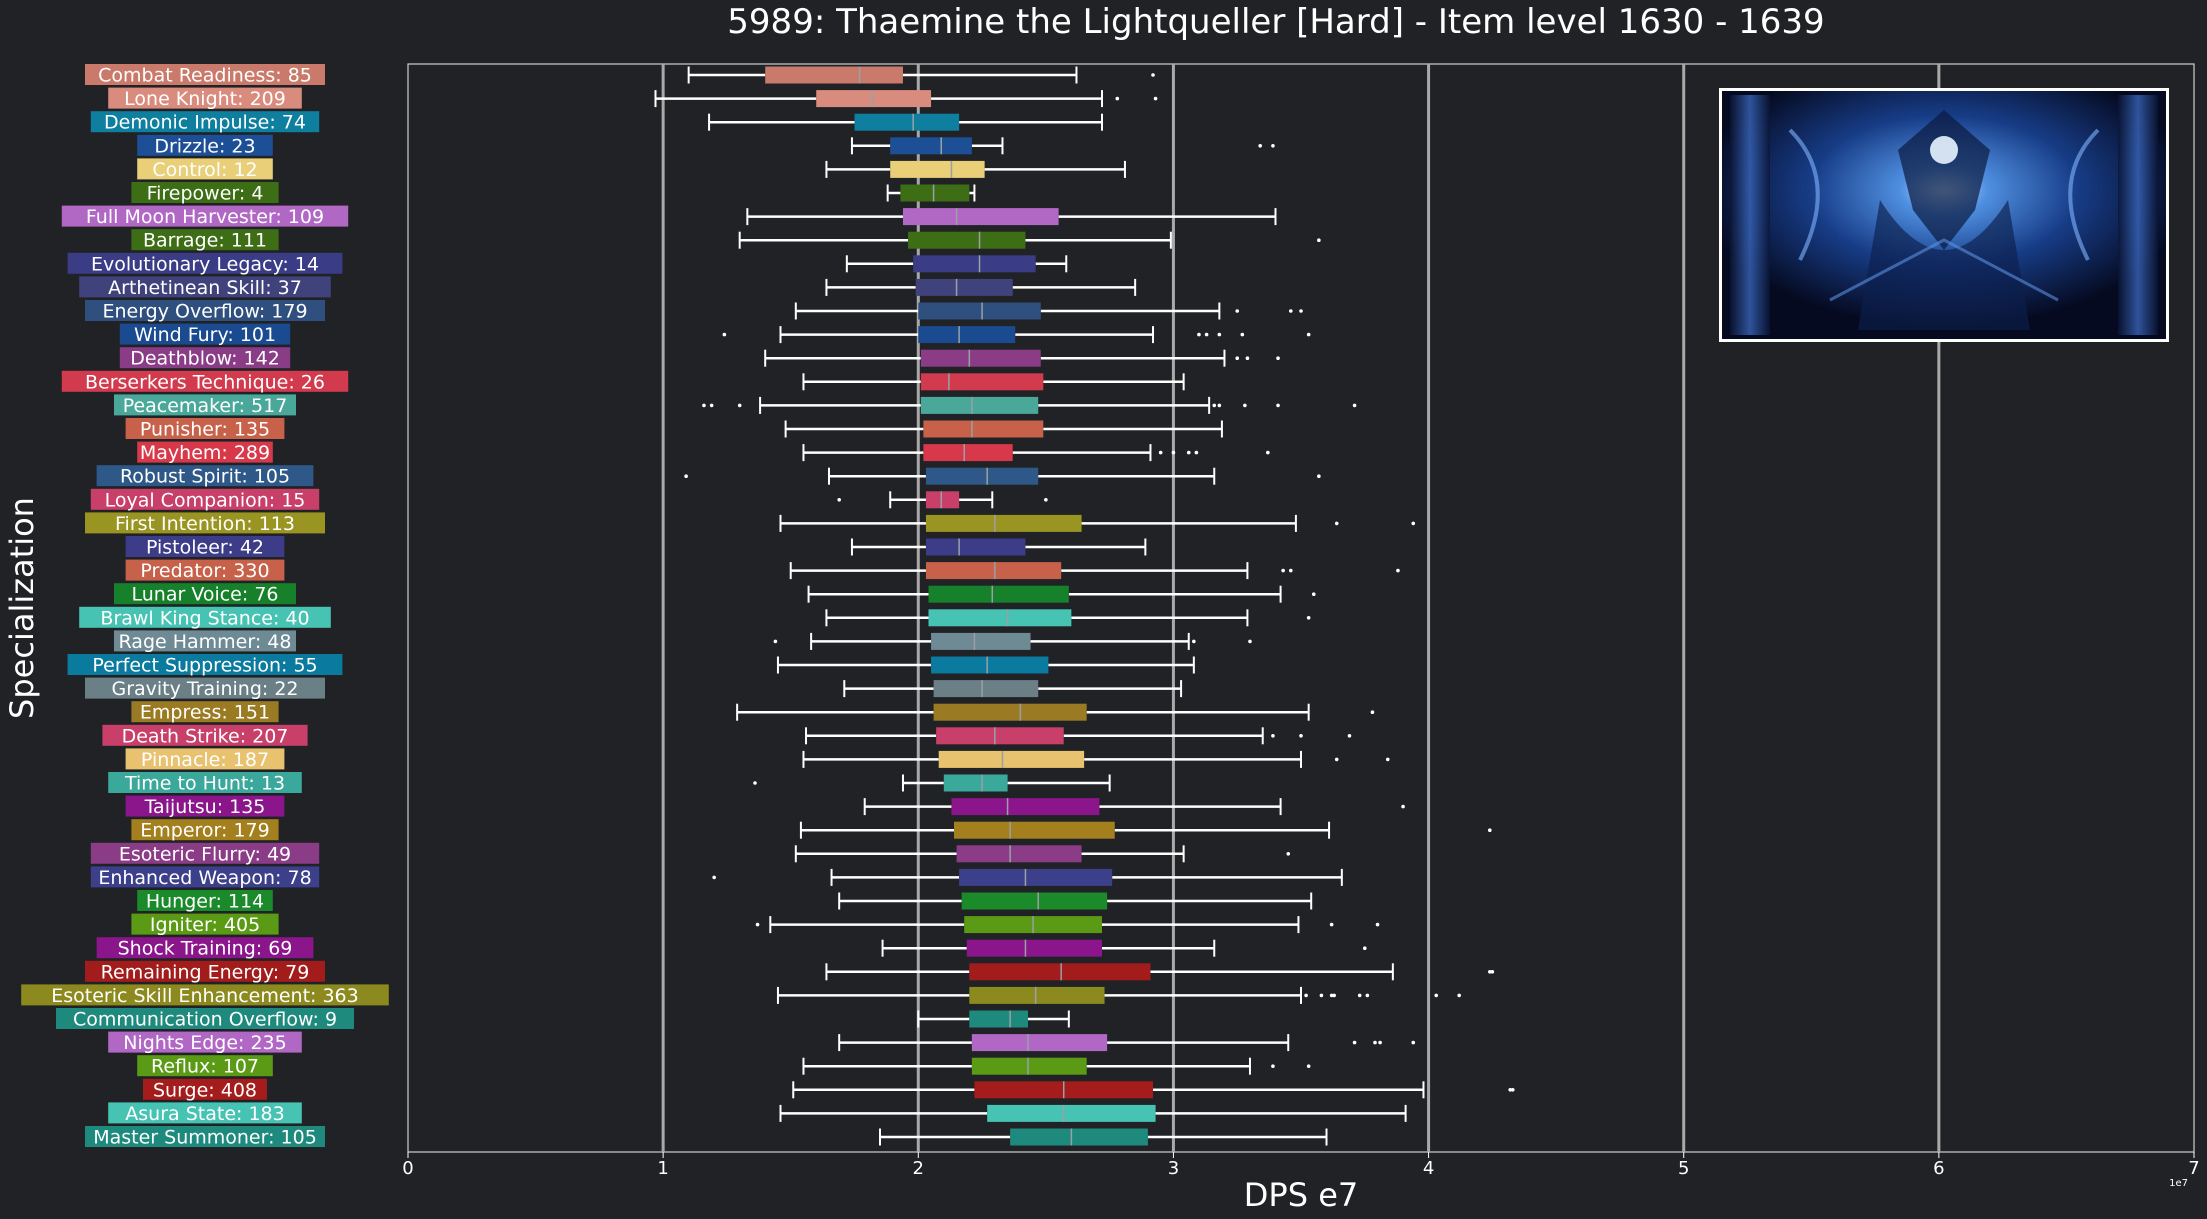  What do you see at coordinates (2178, 1183) in the screenshot?
I see `x-axis-exponent: 1e7` at bounding box center [2178, 1183].